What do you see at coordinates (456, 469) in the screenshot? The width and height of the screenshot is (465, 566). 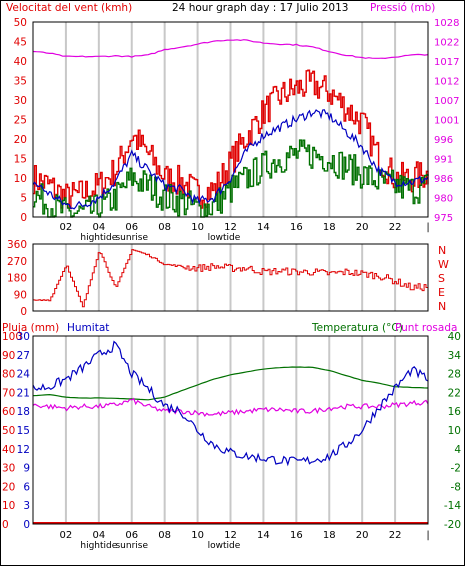 I see `temperature-y-tick: -2` at bounding box center [456, 469].